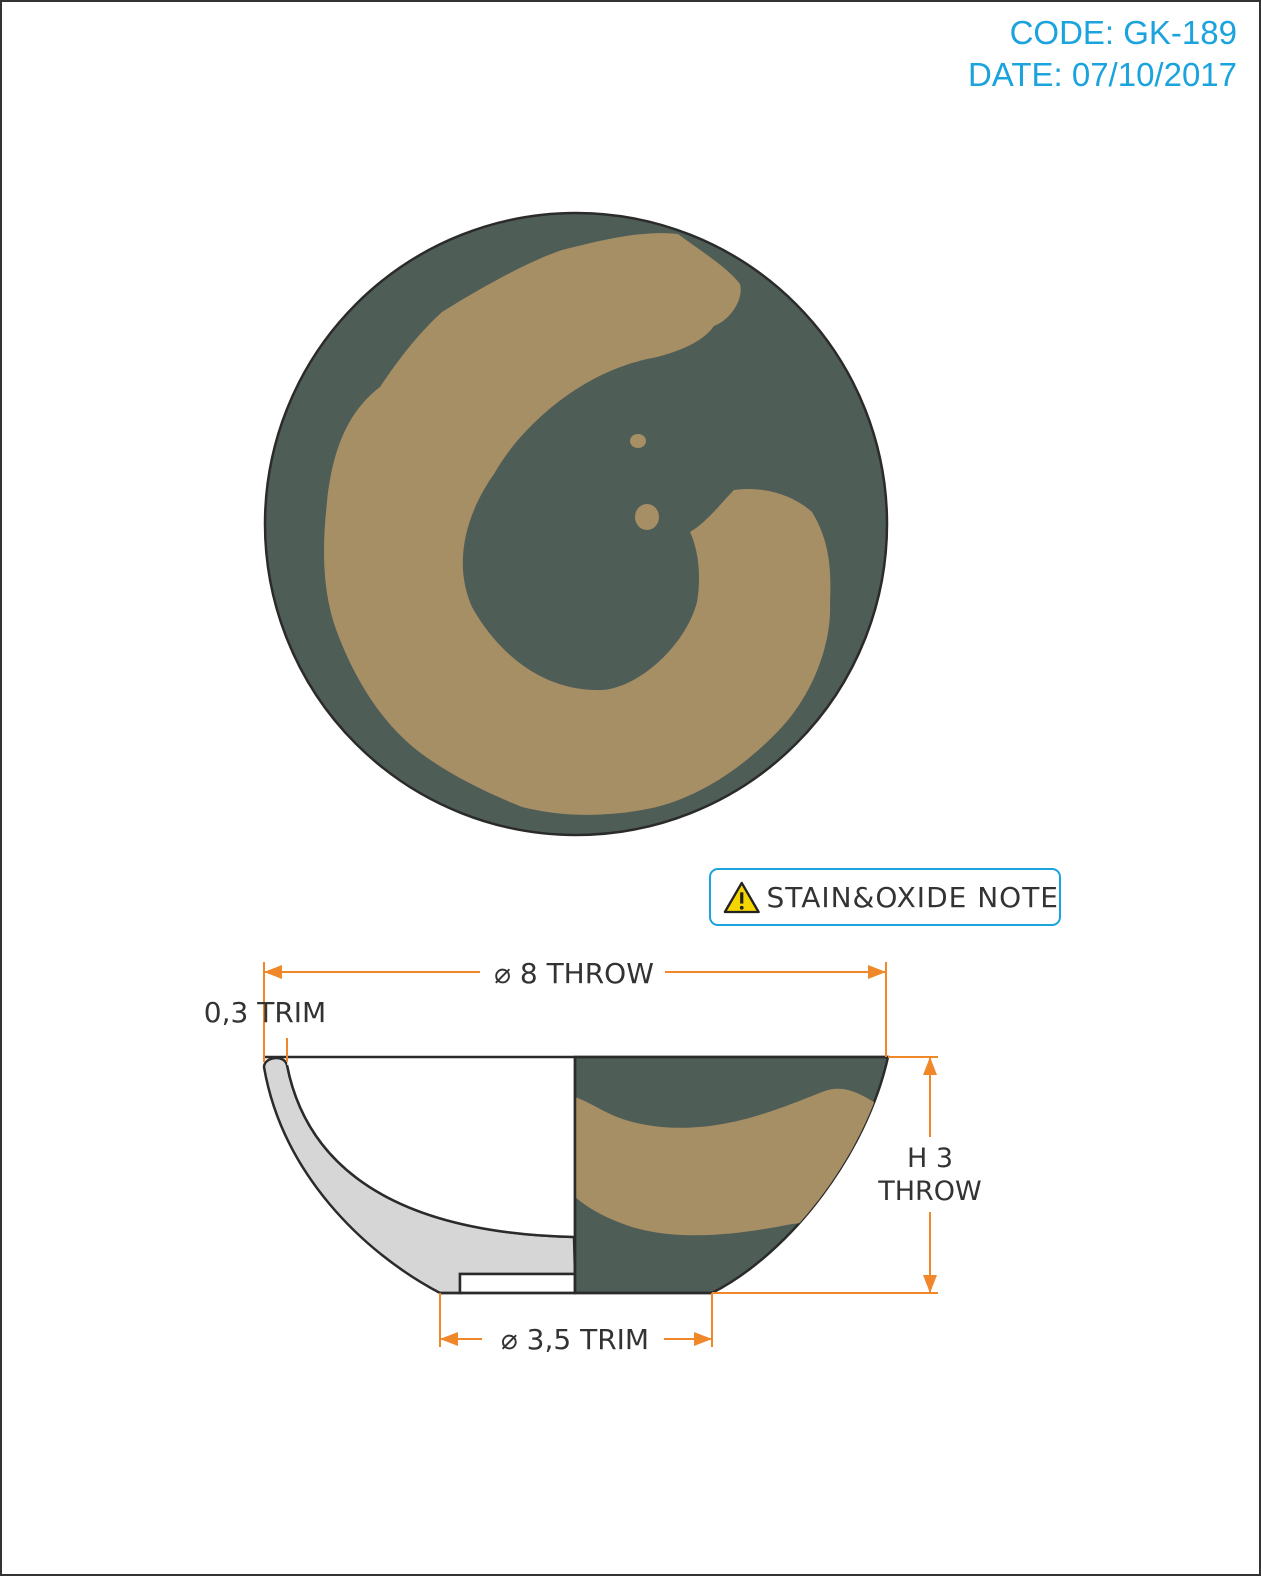 Image resolution: width=1261 pixels, height=1578 pixels. What do you see at coordinates (265, 1012) in the screenshot?
I see `rim-trim-label: 0,3 TRIM` at bounding box center [265, 1012].